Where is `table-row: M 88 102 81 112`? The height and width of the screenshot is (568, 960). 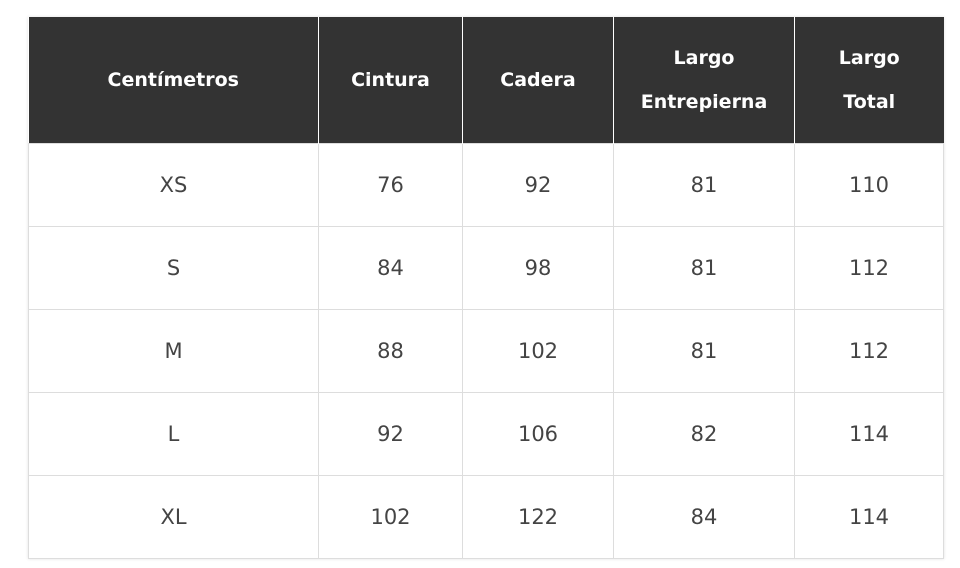
table-row: M 88 102 81 112 is located at coordinates (486, 351).